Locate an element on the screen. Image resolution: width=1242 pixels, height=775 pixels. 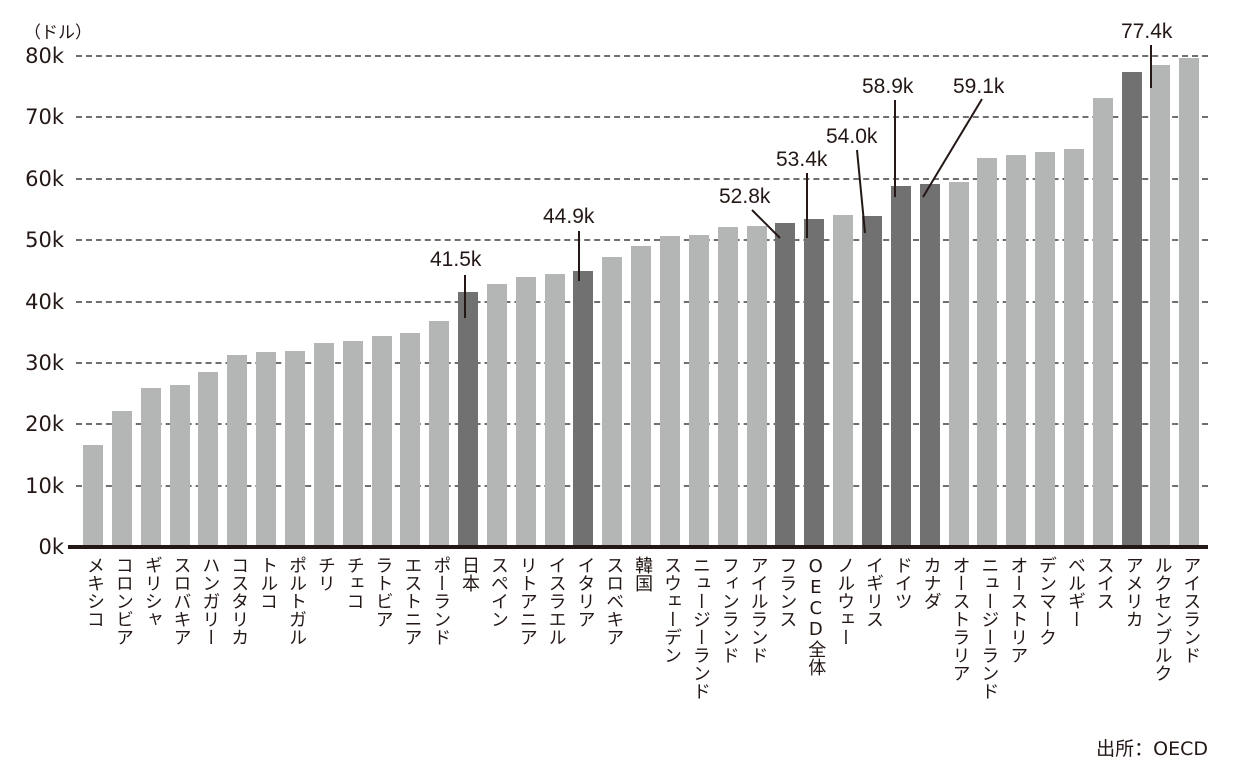
x-tick-label: コロンビア is located at coordinates (123, 601).